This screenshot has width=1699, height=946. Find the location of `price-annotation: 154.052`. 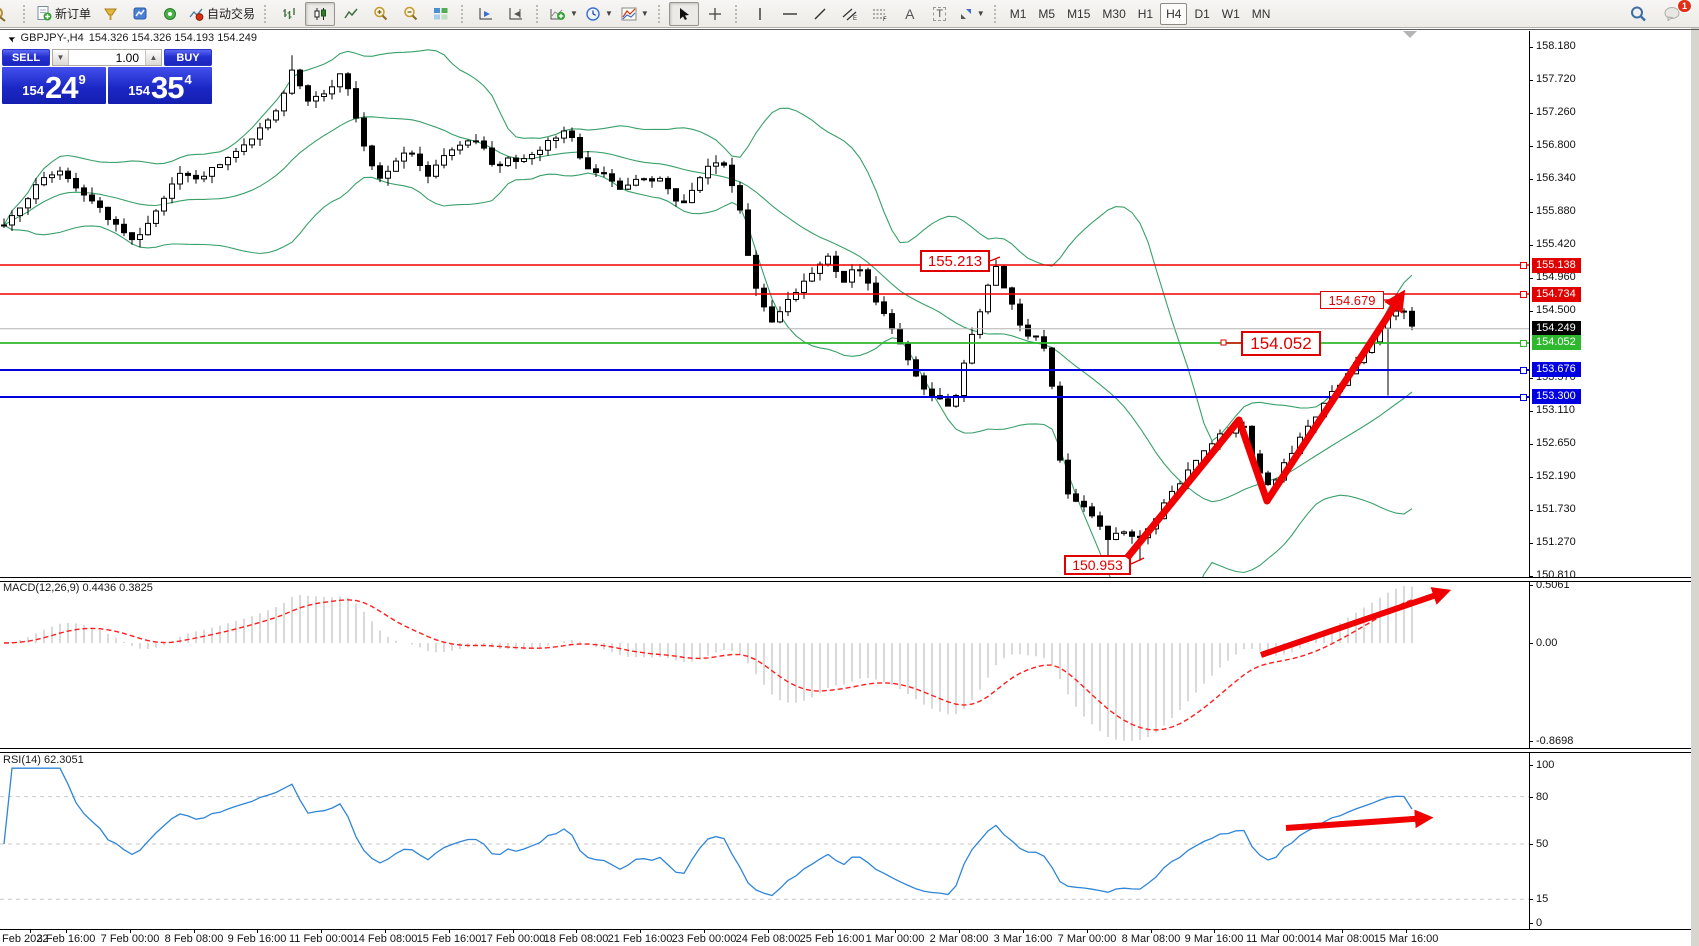

price-annotation: 154.052 is located at coordinates (1281, 343).